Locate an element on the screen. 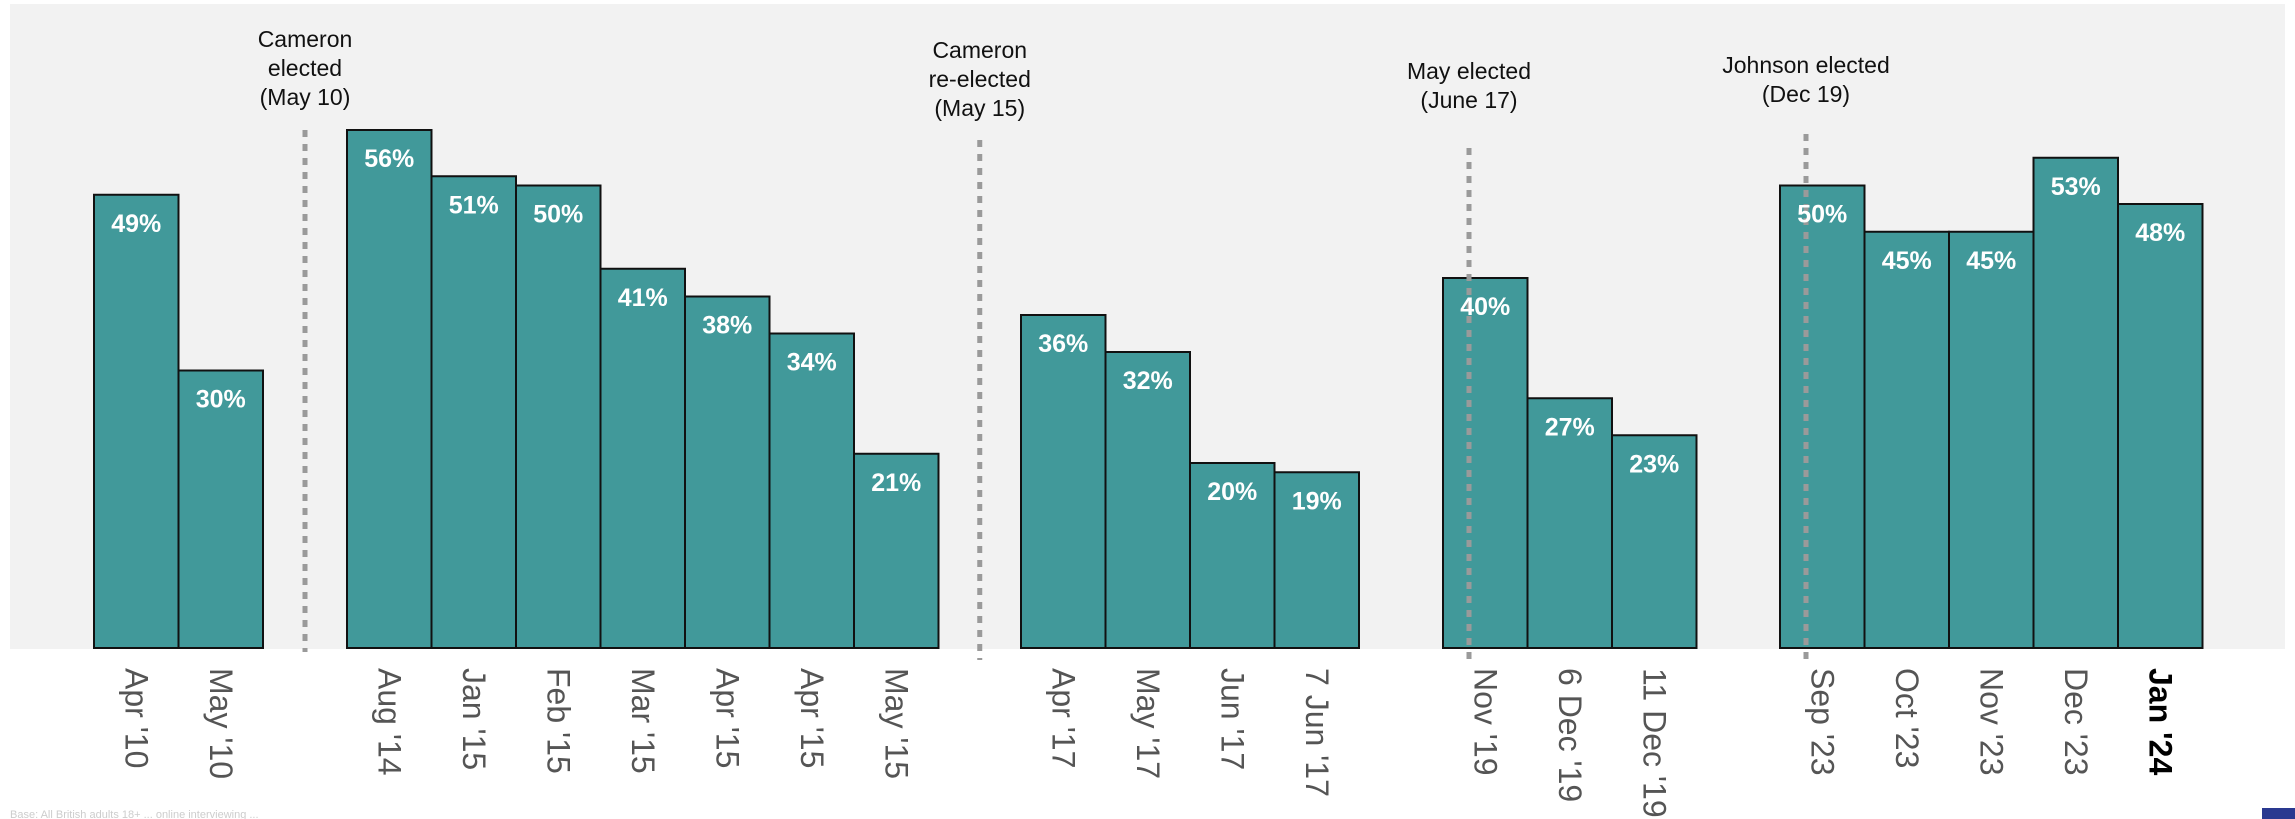 This screenshot has width=2295, height=819. x-tick-label: Feb '15 is located at coordinates (558, 721).